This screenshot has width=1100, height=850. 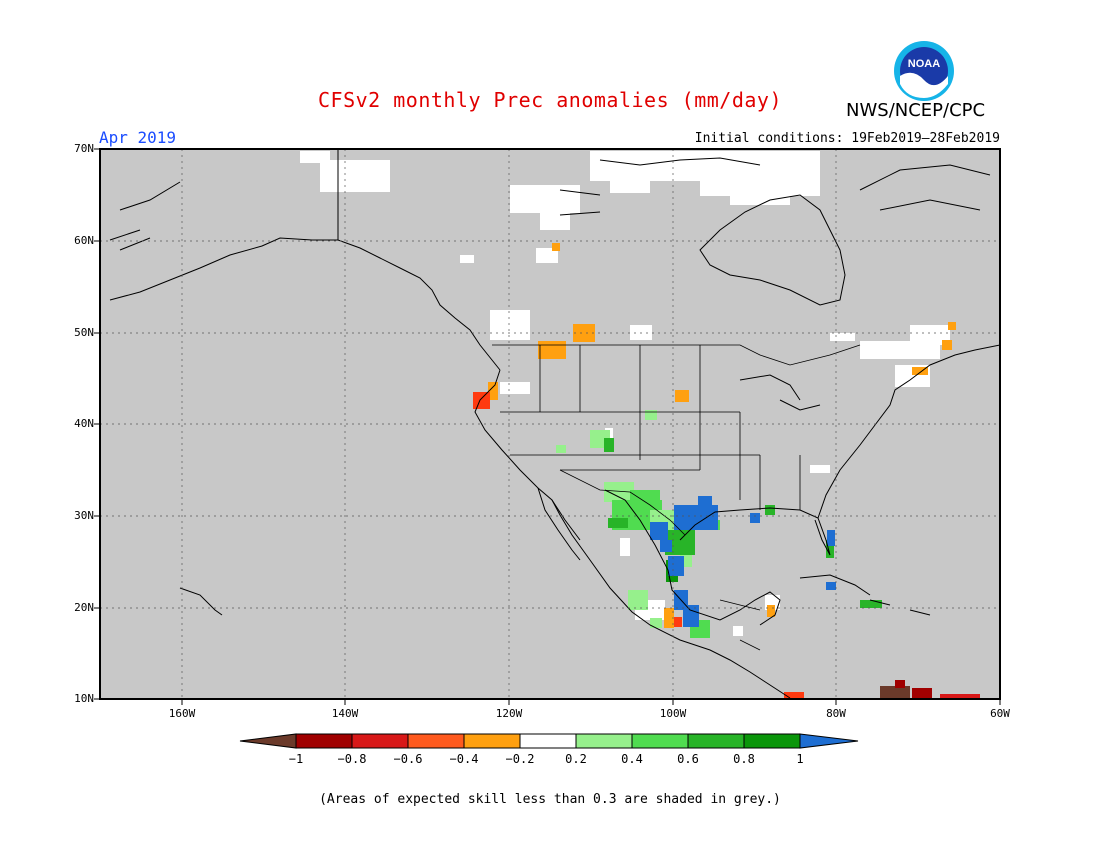 What do you see at coordinates (520, 759) in the screenshot?
I see `colorbar-tick-label: −0.2` at bounding box center [520, 759].